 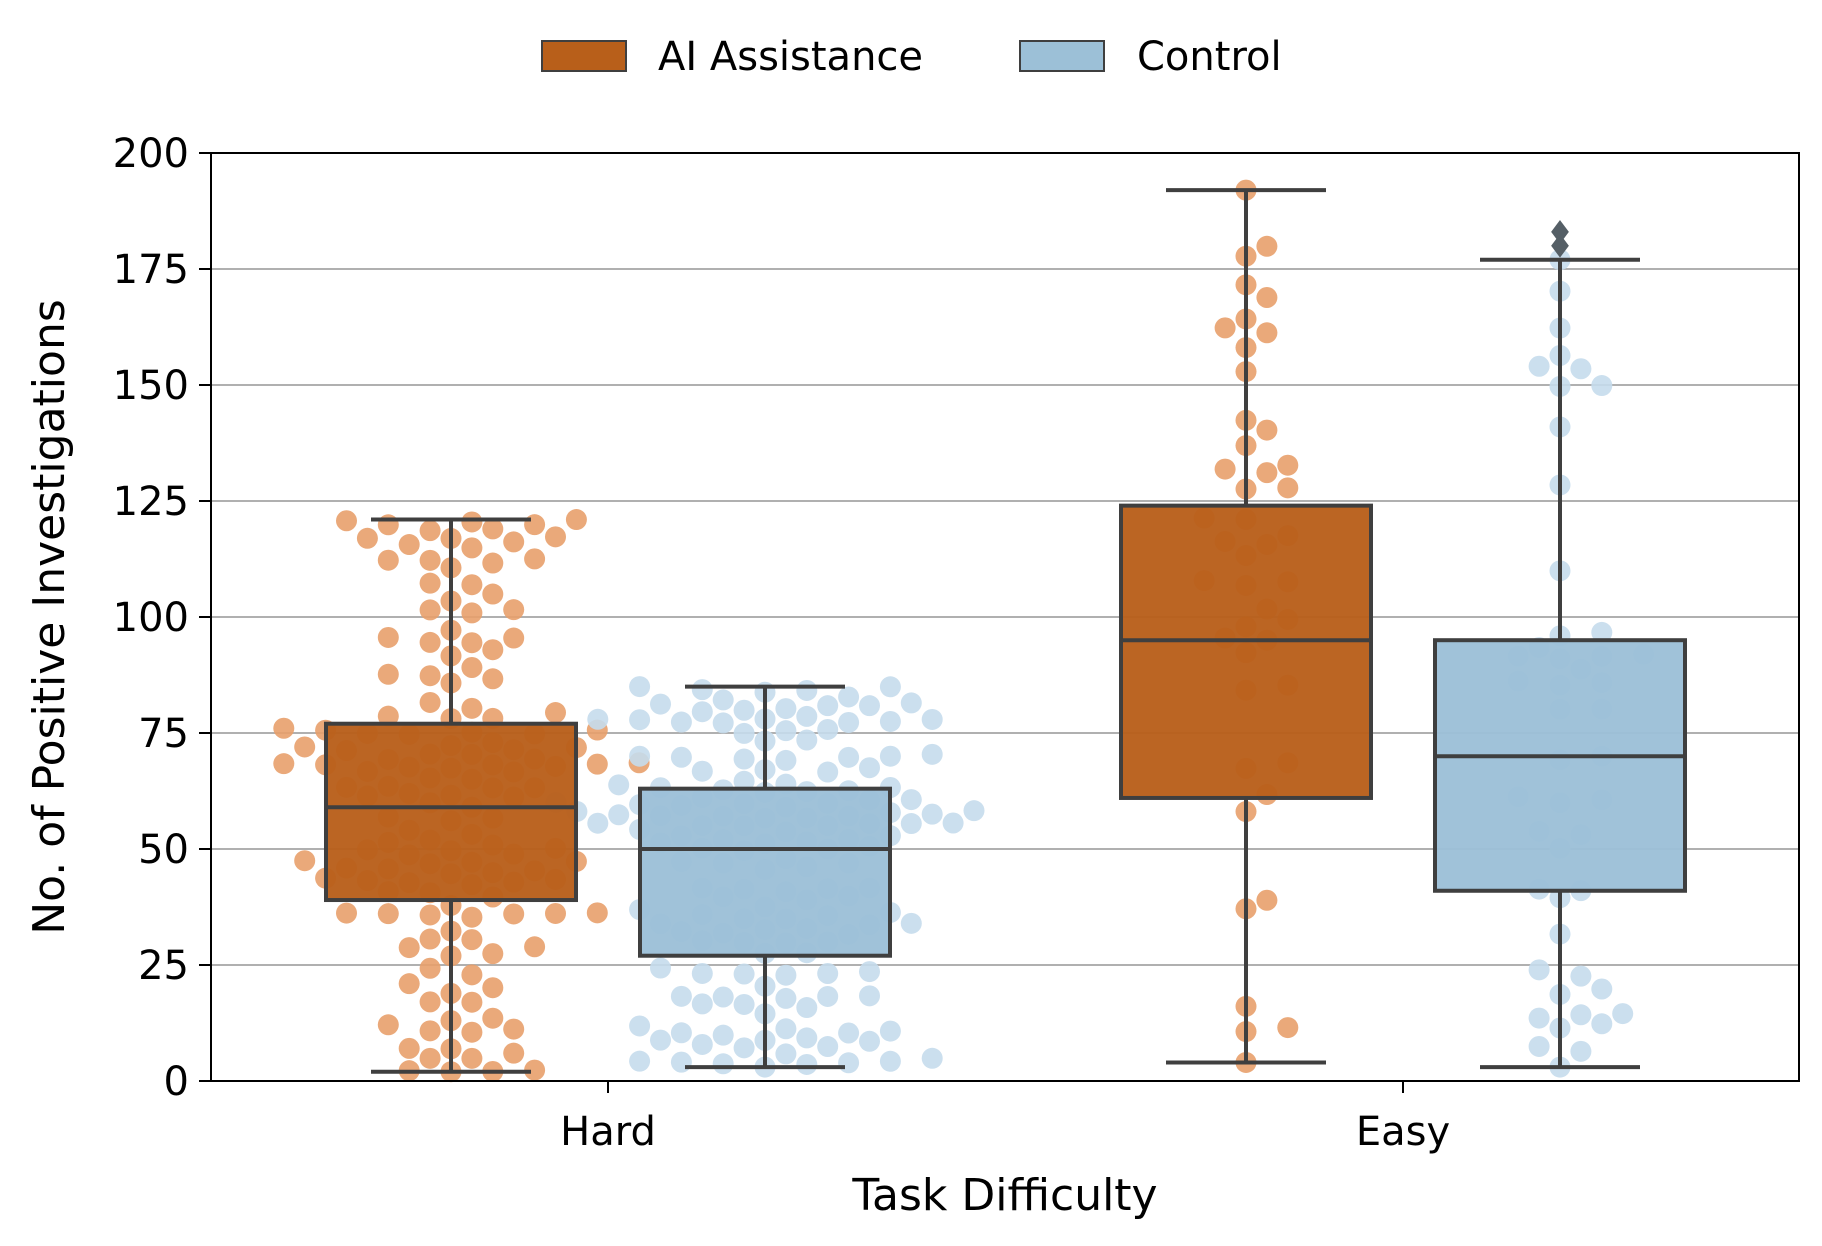 What do you see at coordinates (1246, 651) in the screenshot?
I see `box-ai-assistance-easy` at bounding box center [1246, 651].